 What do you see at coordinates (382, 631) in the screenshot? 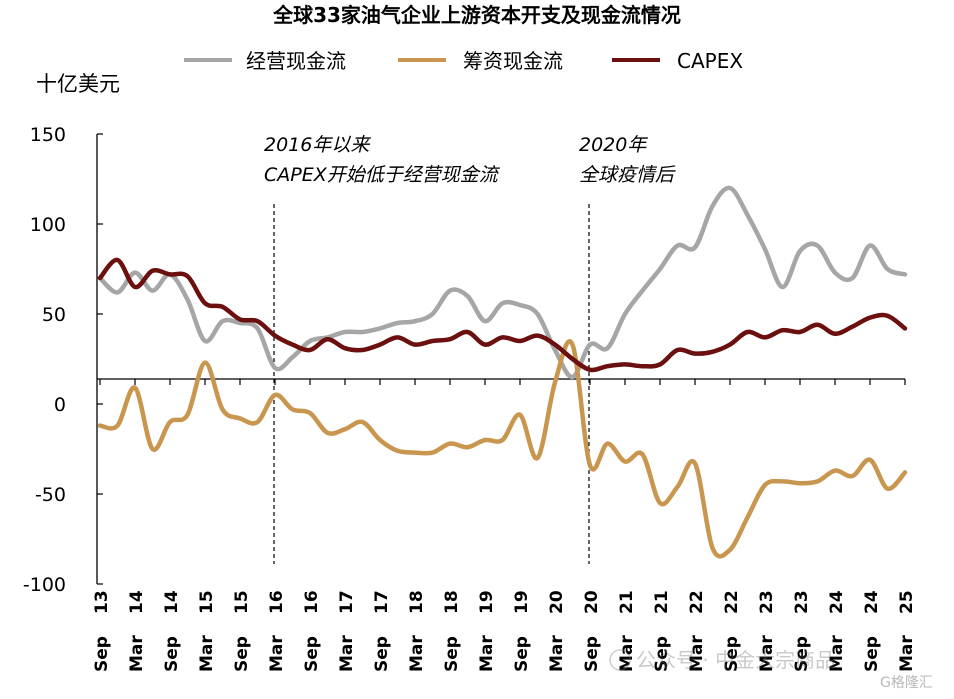
I see `x-tick-label: Sep 17` at bounding box center [382, 631].